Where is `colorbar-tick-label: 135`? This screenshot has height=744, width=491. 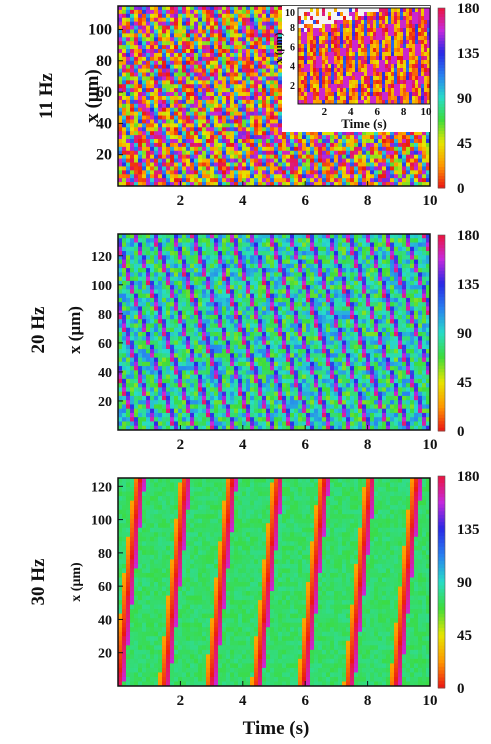 colorbar-tick-label: 135 is located at coordinates (468, 530).